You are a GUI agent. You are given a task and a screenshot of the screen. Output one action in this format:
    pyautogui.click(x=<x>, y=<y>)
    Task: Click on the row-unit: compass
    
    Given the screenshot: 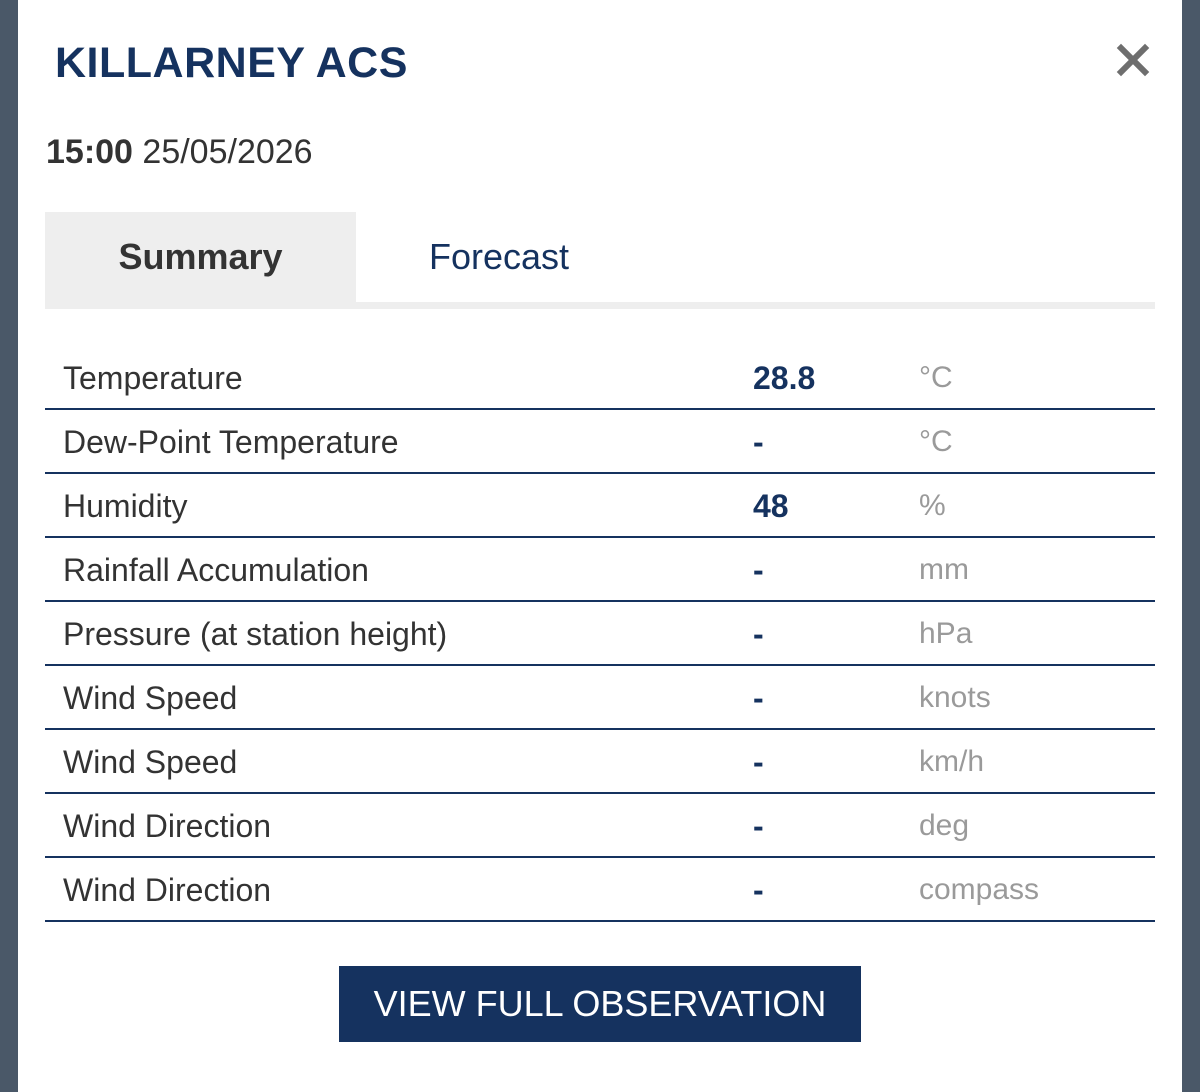 What is the action you would take?
    pyautogui.click(x=979, y=889)
    